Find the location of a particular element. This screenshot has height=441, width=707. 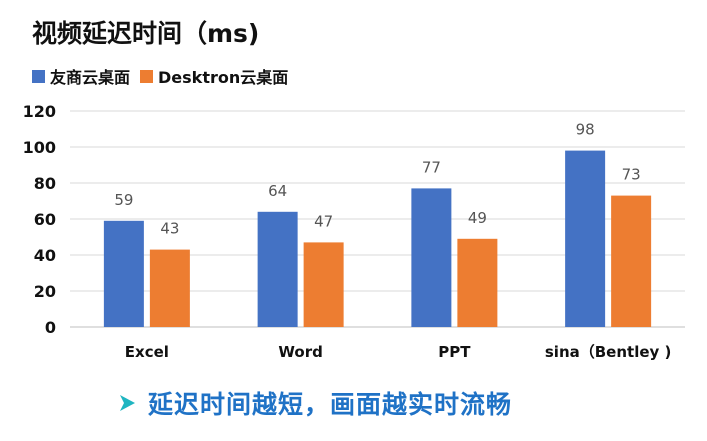

legend-label-series-1: 友商云桌面 is located at coordinates (90, 77).